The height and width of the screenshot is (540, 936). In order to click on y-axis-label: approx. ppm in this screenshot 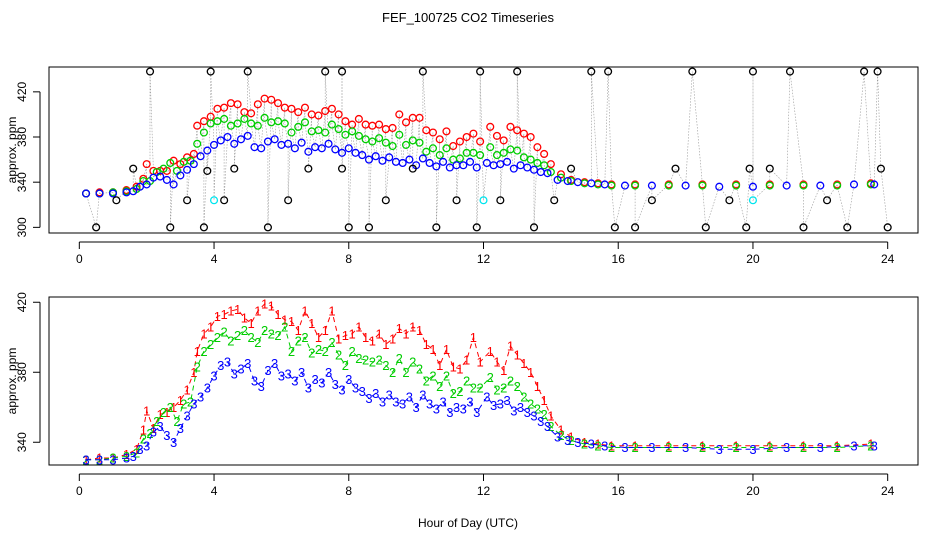, I will do `click(12, 381)`.